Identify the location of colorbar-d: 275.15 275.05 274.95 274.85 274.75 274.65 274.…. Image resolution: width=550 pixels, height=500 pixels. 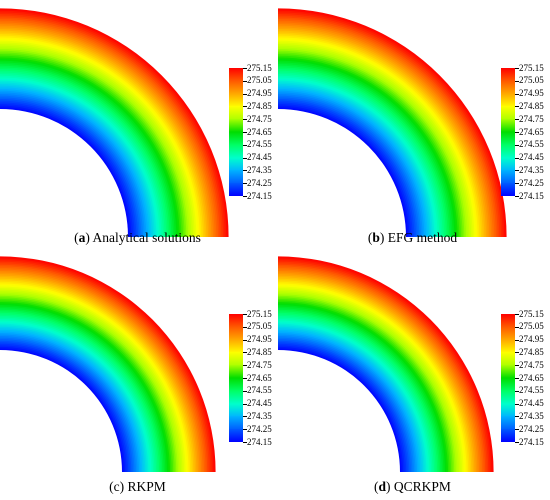
(522, 377).